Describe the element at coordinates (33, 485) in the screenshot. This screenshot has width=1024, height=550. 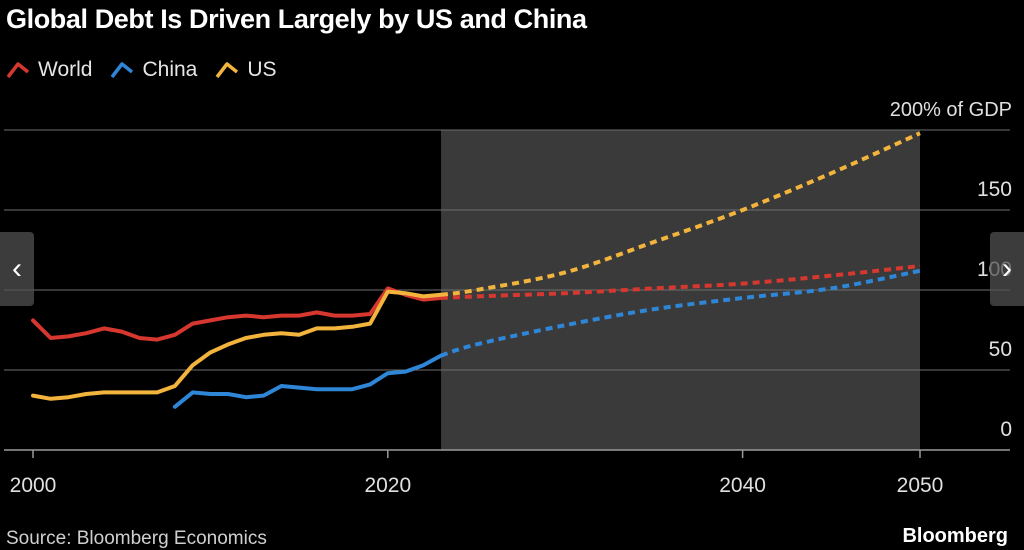
I see `x-tick-label-2000: 2000` at that location.